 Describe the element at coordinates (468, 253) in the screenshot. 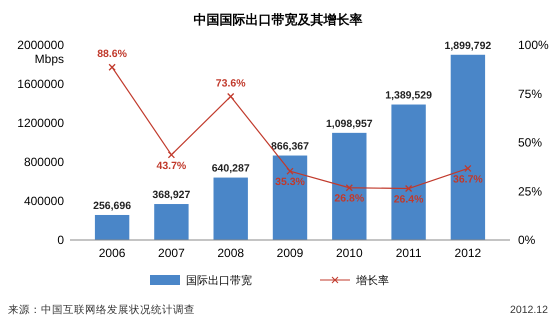

I see `x-tick-label: 2012` at that location.